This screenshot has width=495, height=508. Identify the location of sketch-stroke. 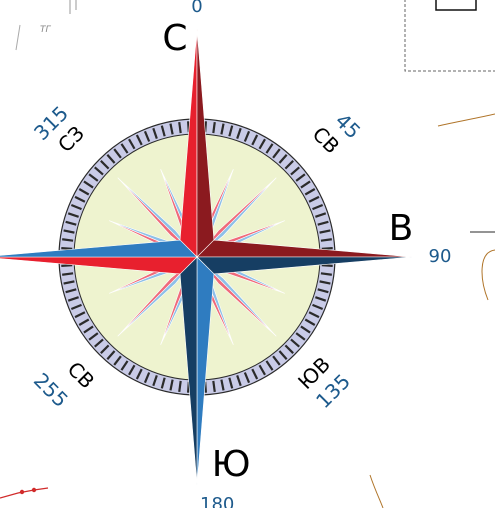
(18, 37).